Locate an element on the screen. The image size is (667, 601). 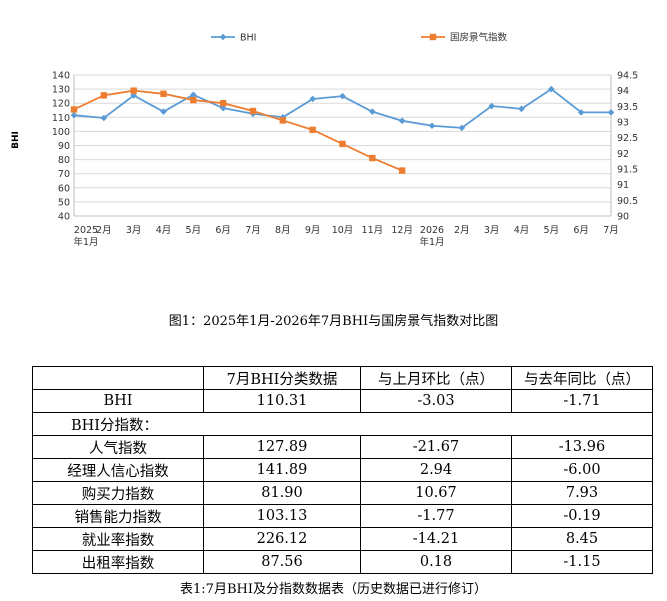
series-lines is located at coordinates (342, 129).